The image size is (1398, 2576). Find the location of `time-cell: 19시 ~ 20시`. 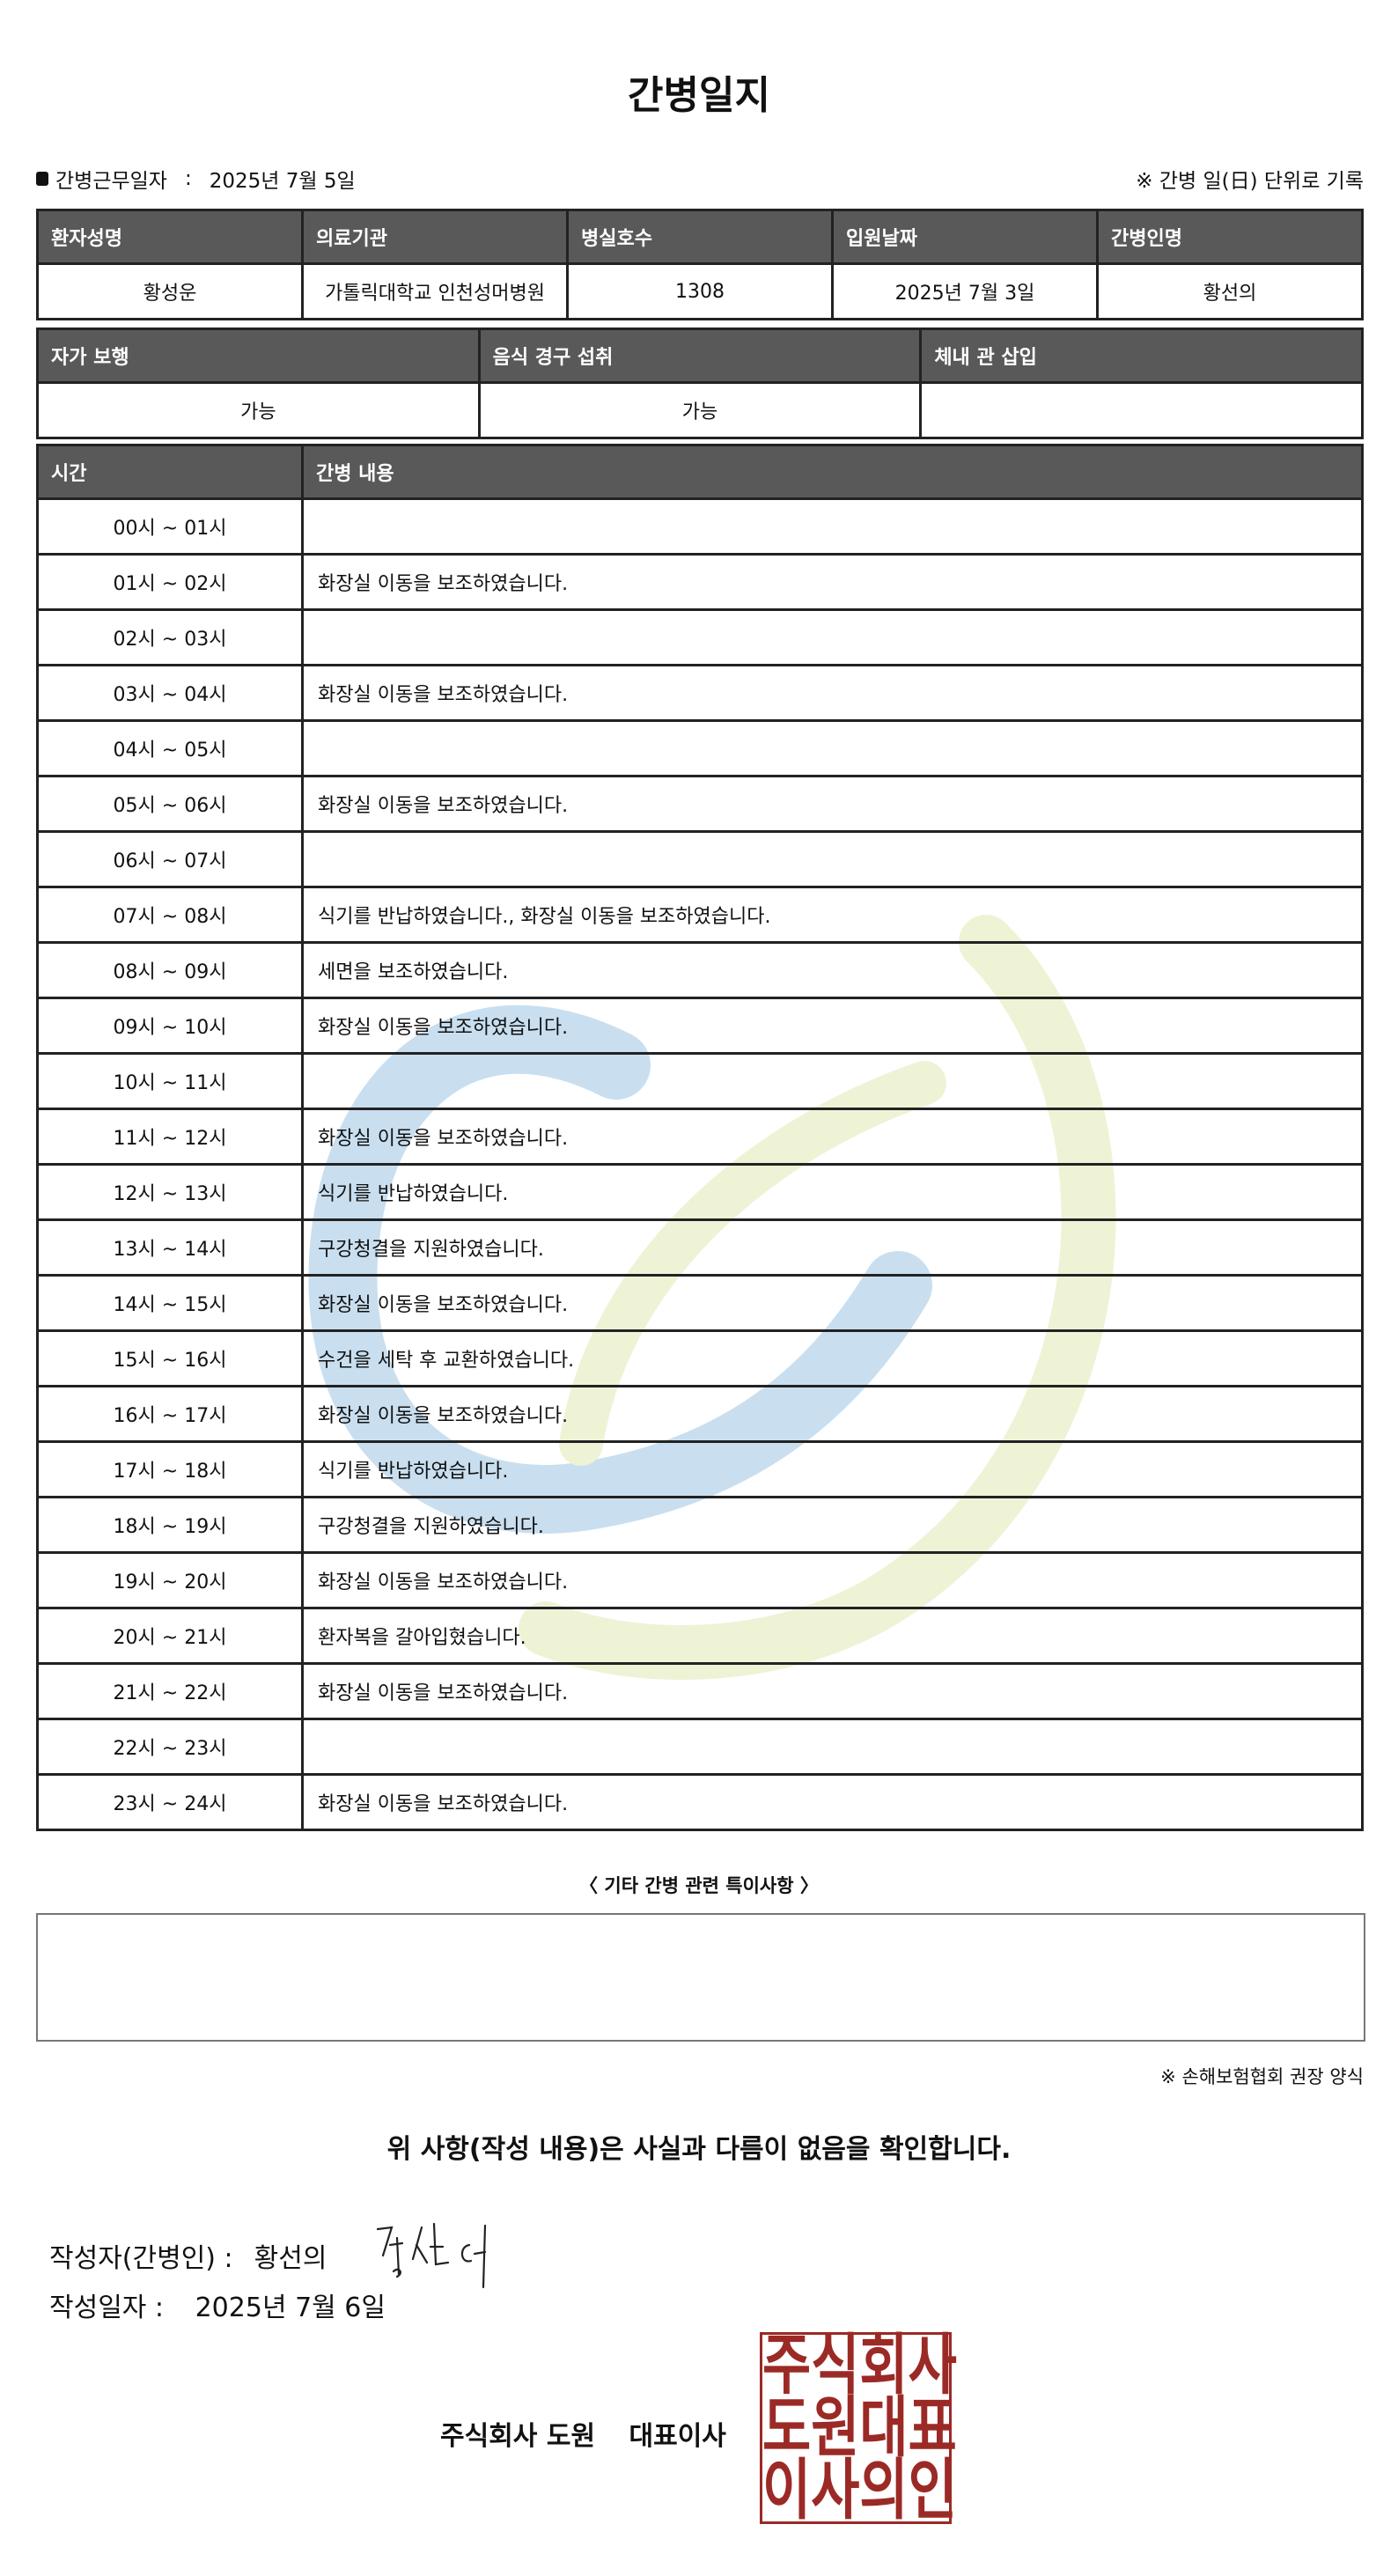

time-cell: 19시 ~ 20시 is located at coordinates (170, 1580).